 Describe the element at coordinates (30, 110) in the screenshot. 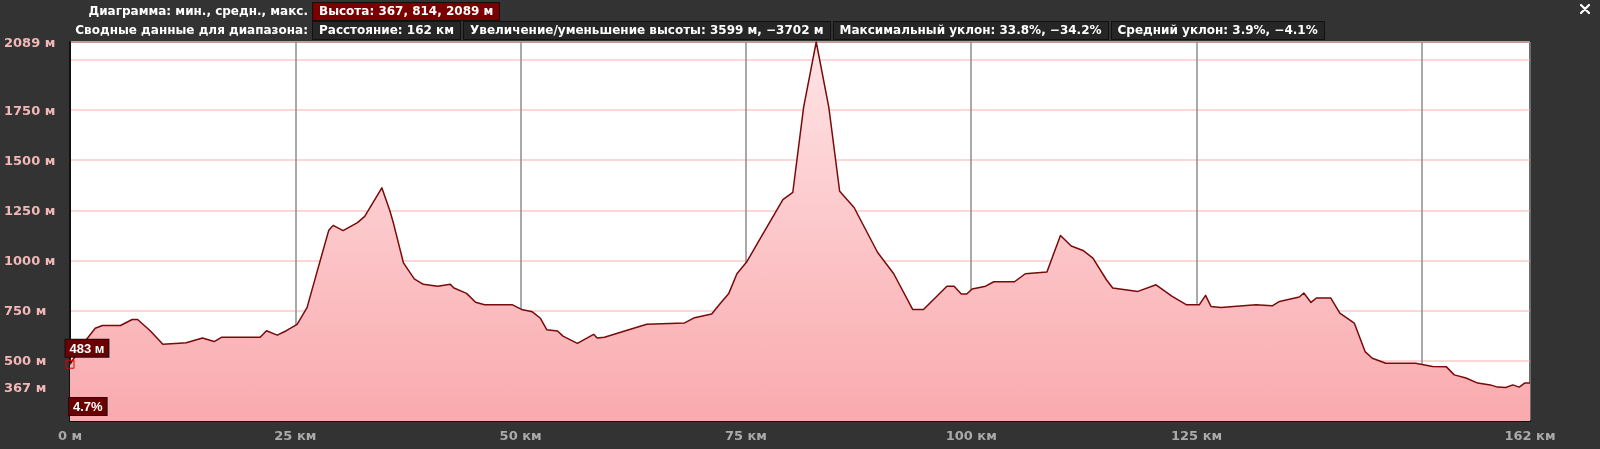

I see `y-tick-label: 1750 м` at that location.